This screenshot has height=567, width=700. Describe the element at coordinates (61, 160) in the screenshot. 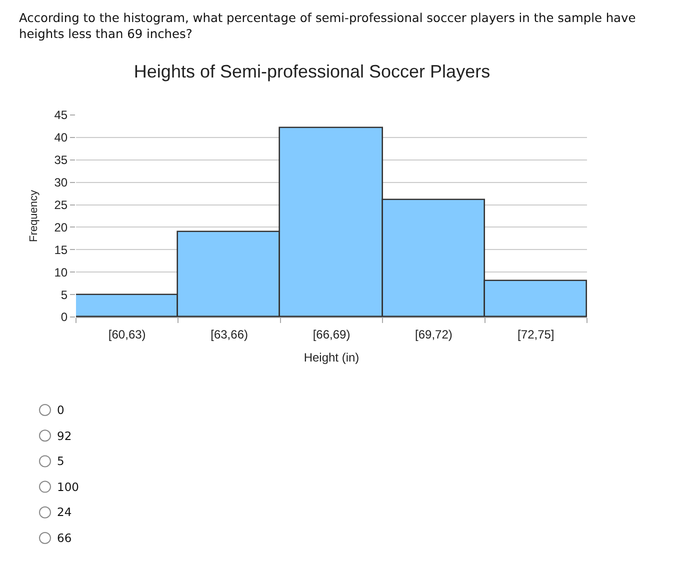

I see `y-tick-label: 35` at that location.